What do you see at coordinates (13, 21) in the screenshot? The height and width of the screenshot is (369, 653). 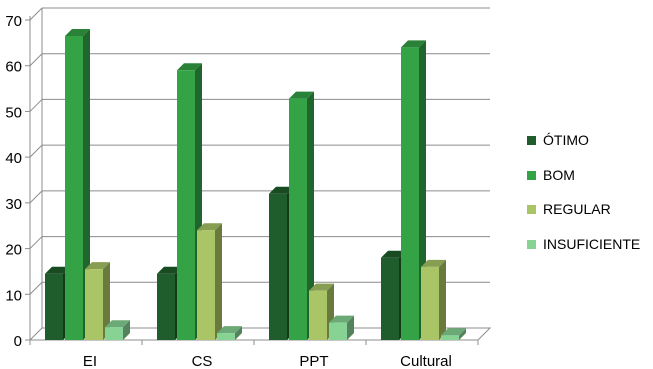 I see `y-tick-label: 70` at bounding box center [13, 21].